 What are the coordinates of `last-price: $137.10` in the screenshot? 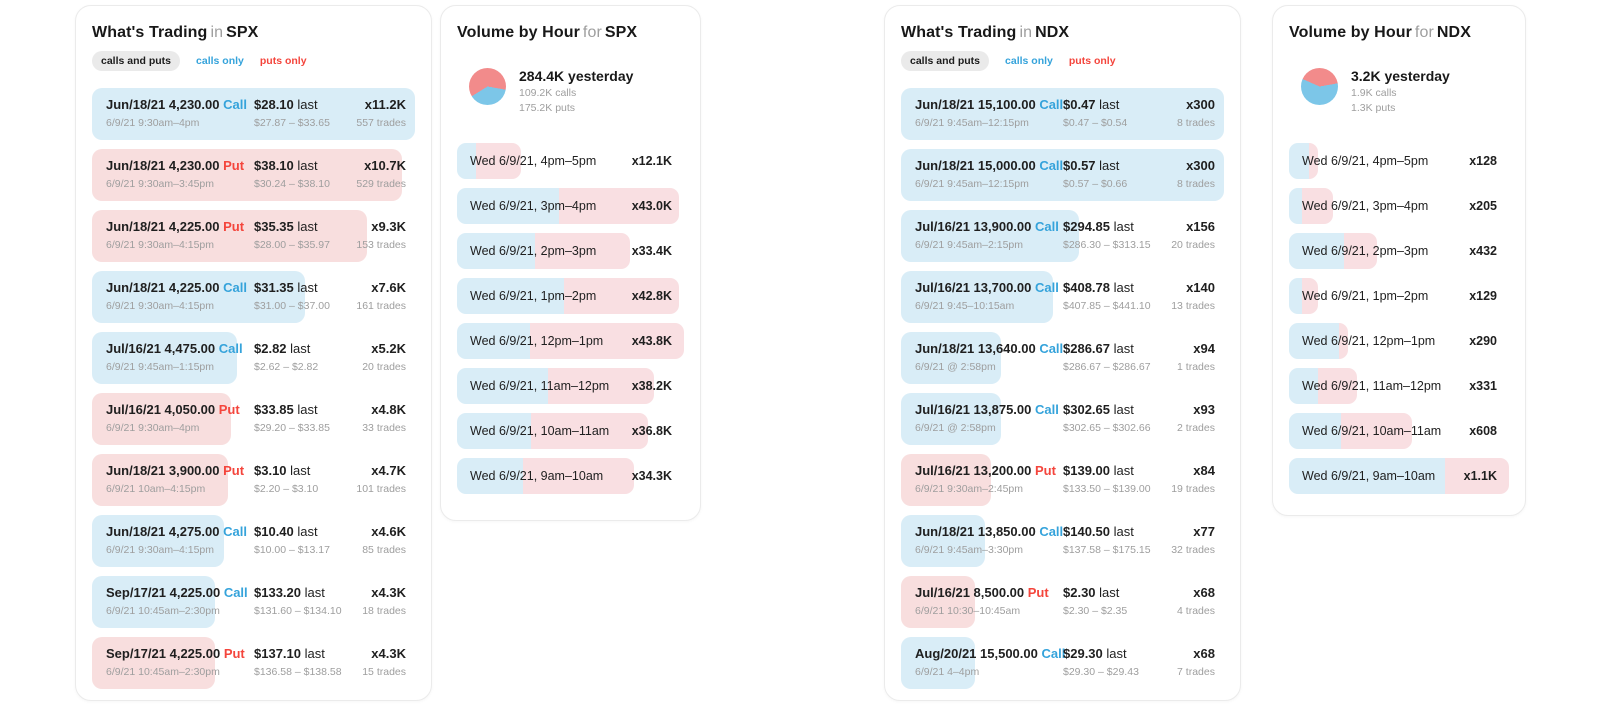 It's located at (277, 653).